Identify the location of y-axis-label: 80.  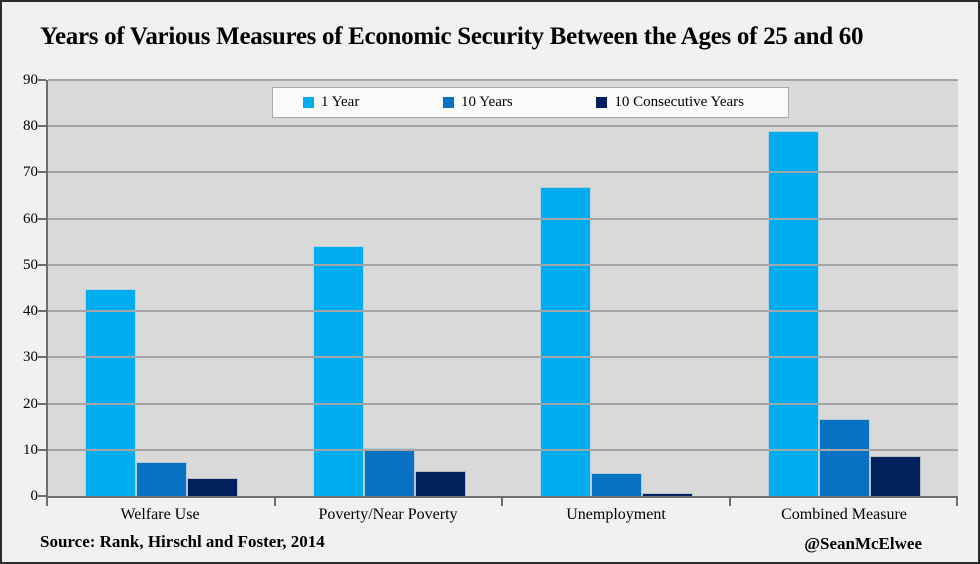
(30, 126).